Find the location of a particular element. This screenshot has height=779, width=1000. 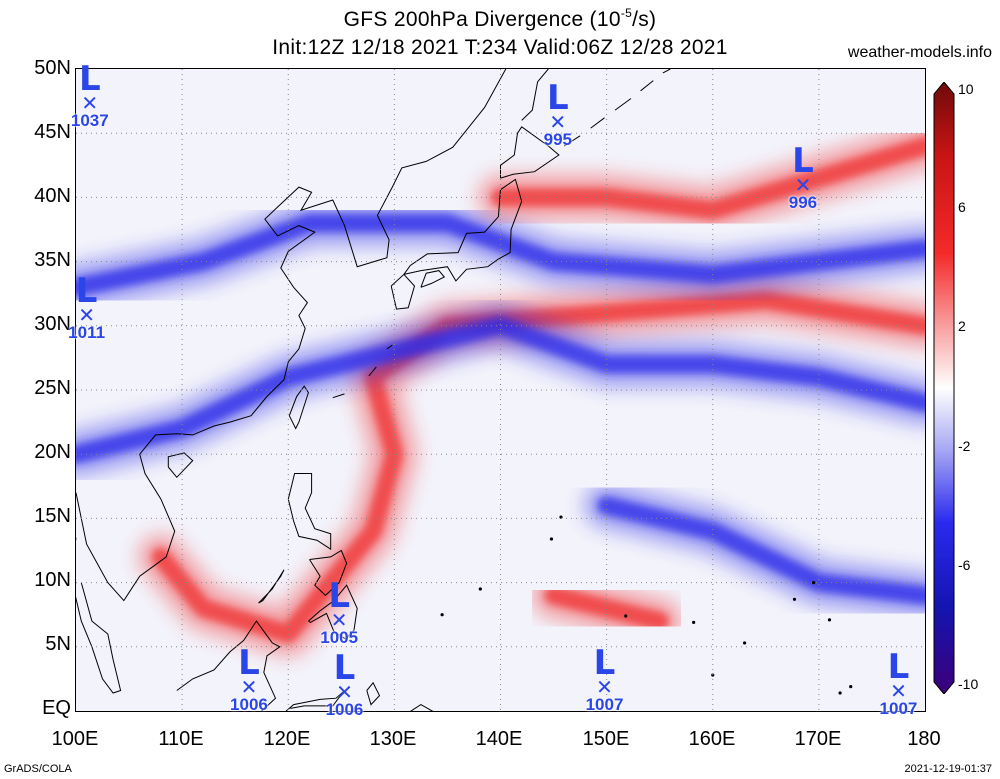

y-tick-label: EQ is located at coordinates (56, 708).